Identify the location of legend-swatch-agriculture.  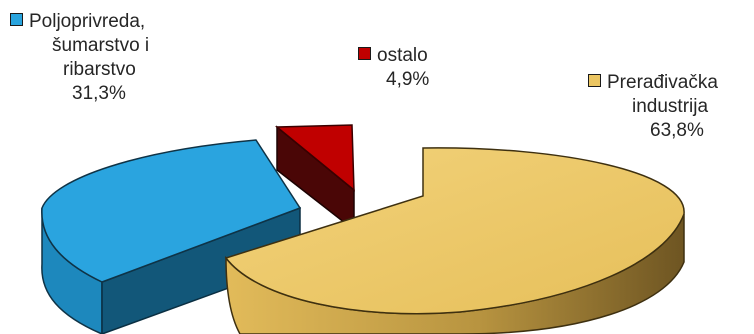
(16, 19).